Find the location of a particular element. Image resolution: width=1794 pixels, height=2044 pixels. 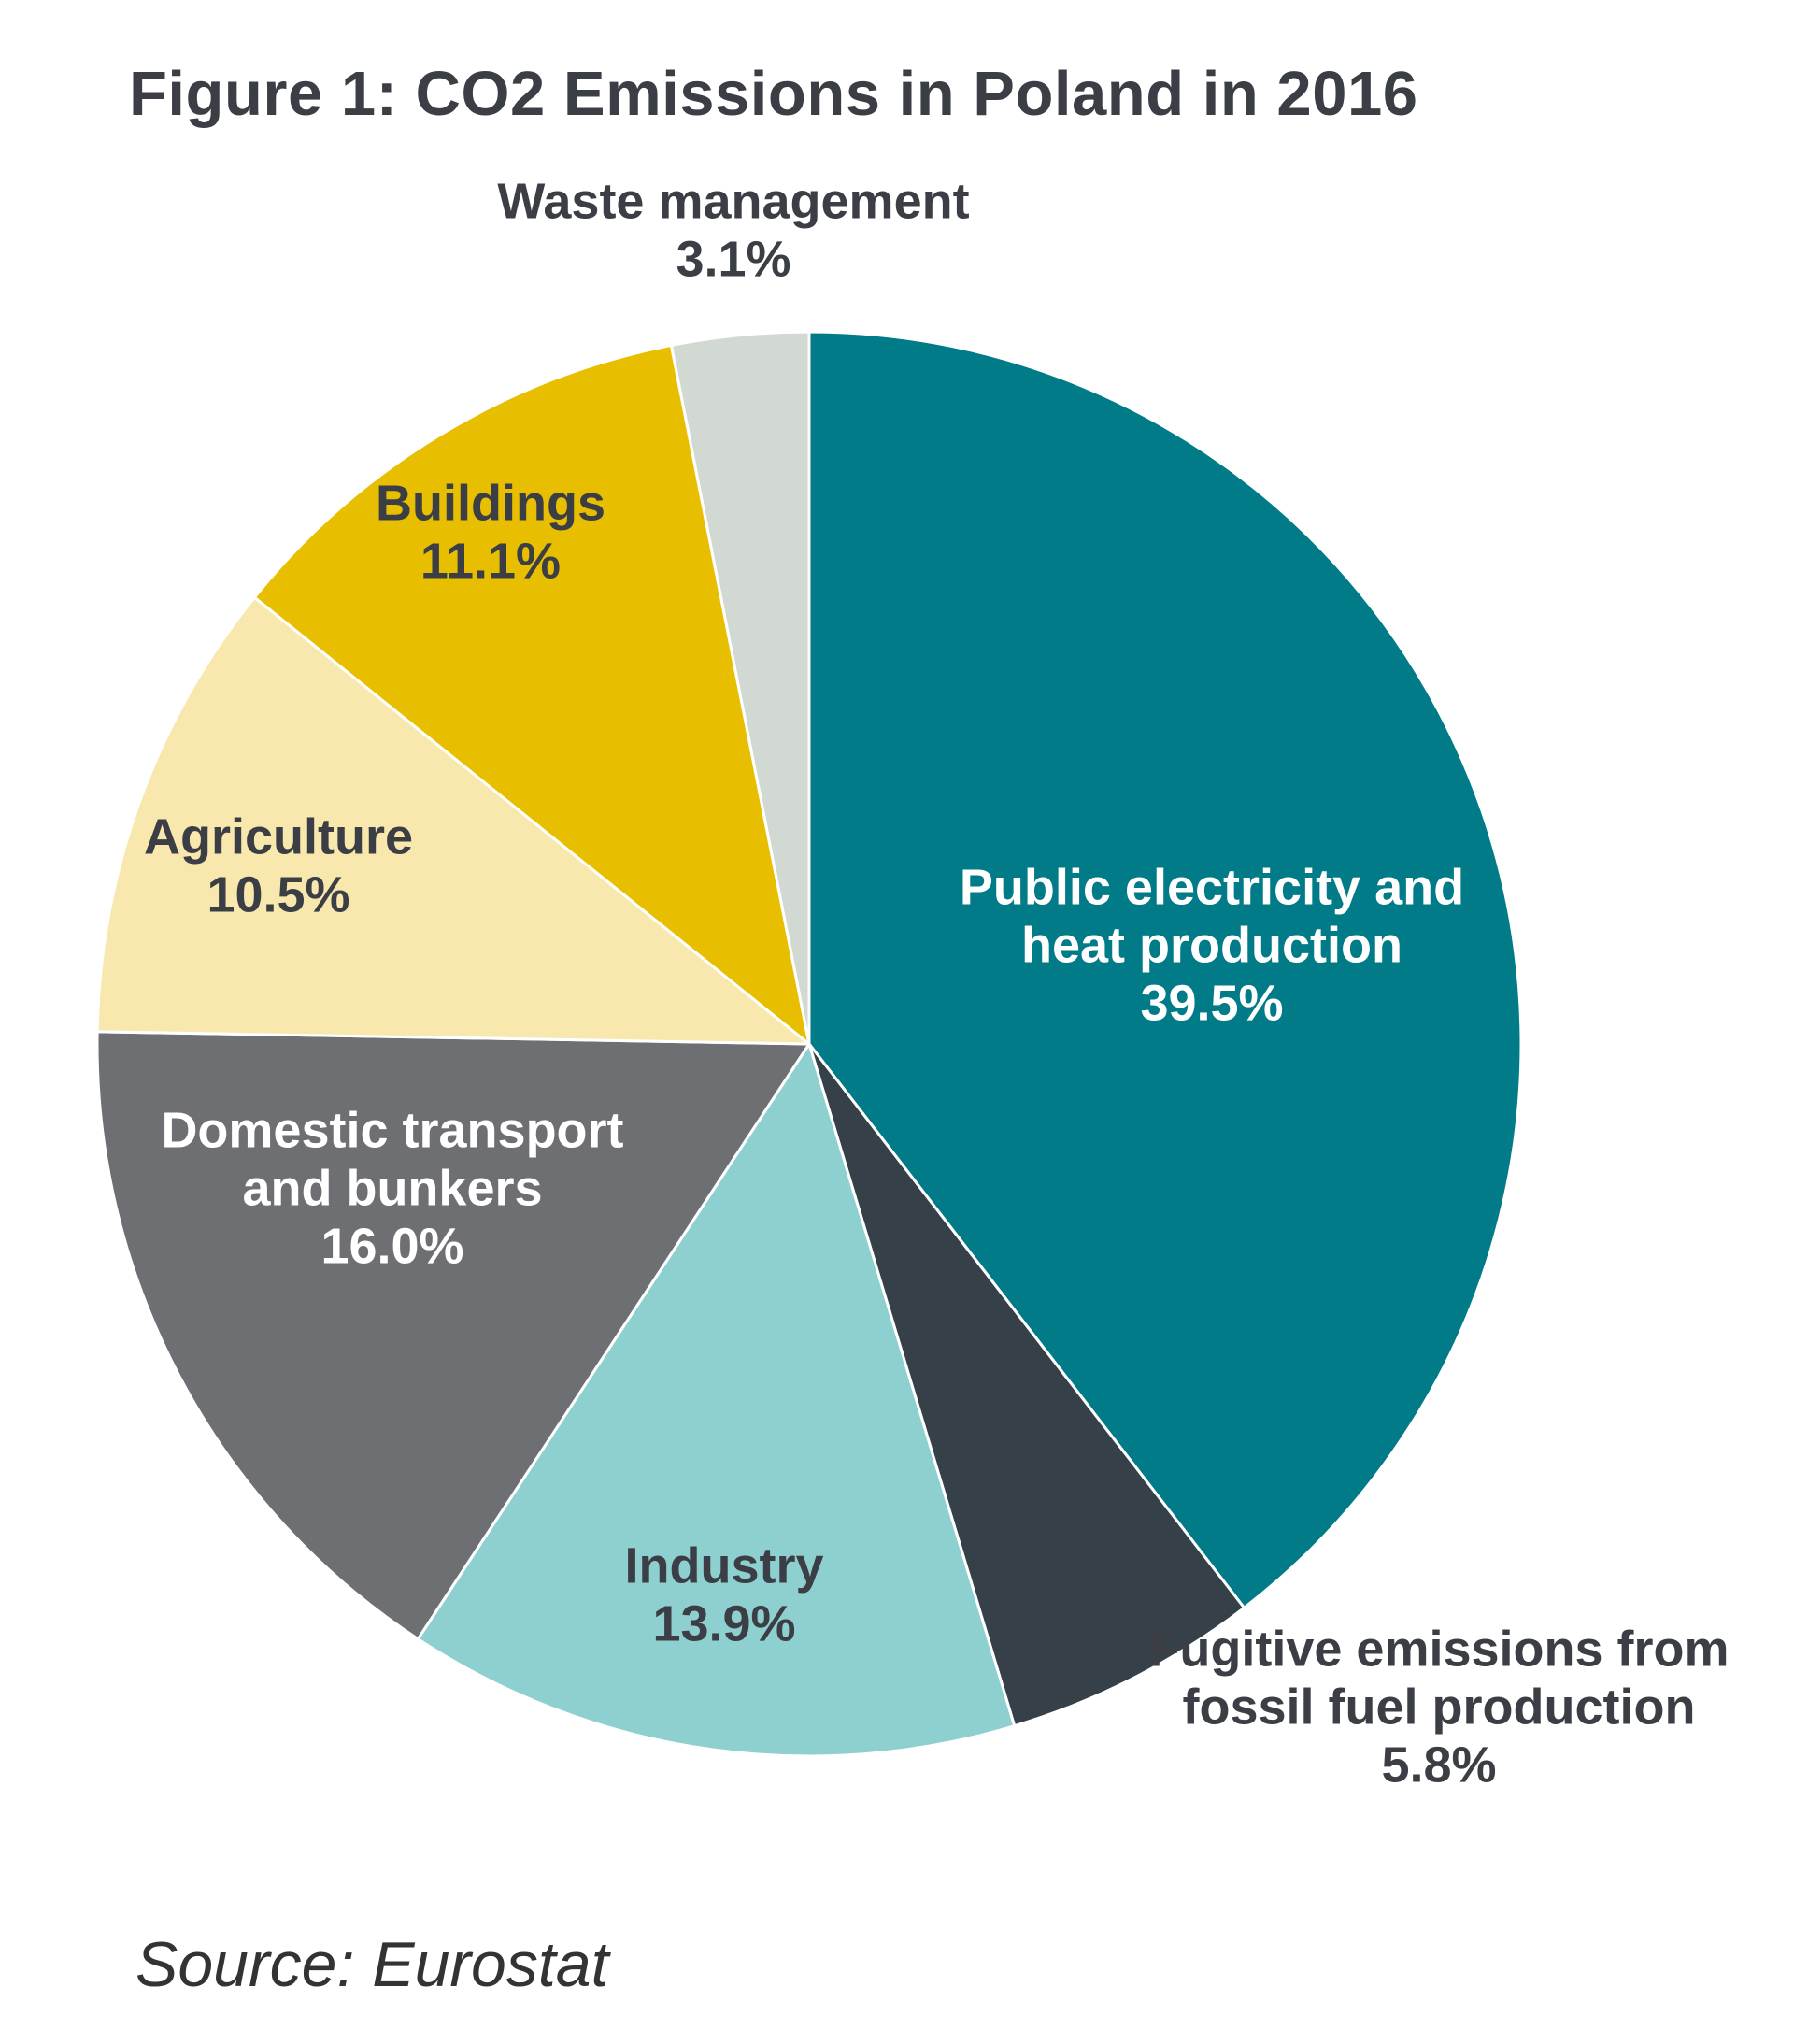

slice-name-public-electricity-and-heat-production: heat production is located at coordinates (1211, 945).